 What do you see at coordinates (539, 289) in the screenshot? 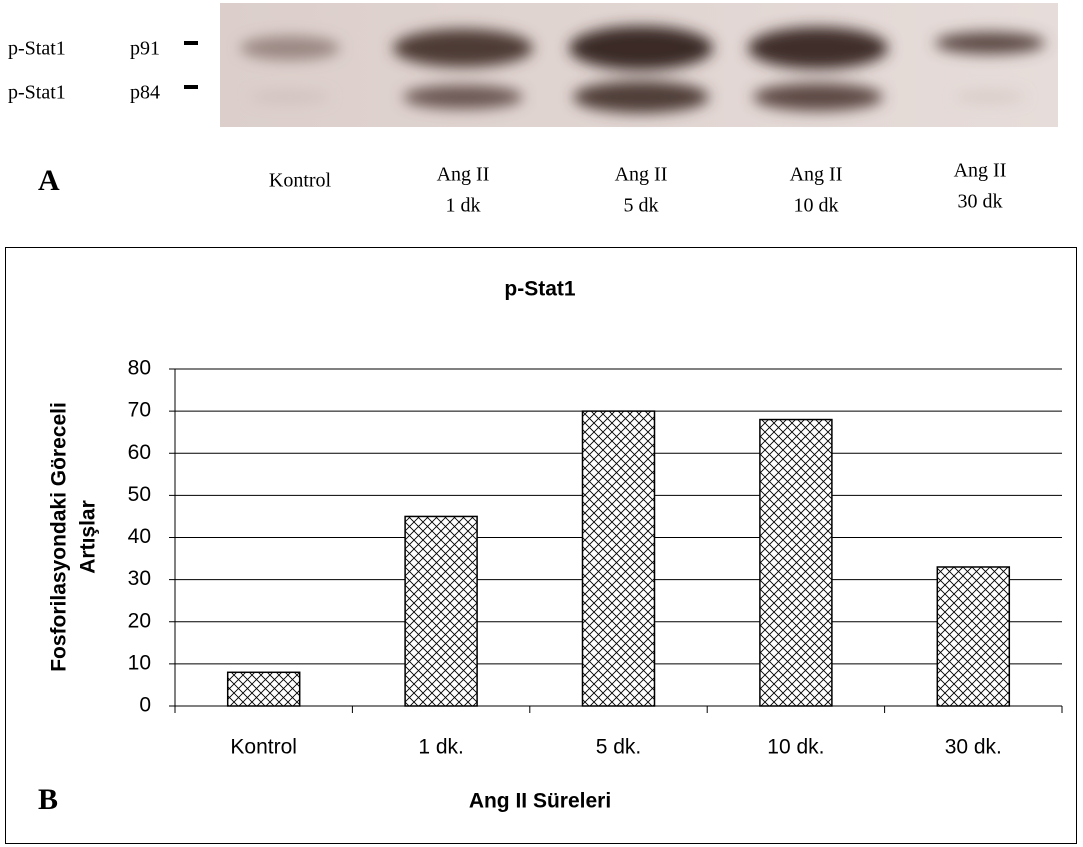
I see `chart-title: p-Stat1` at bounding box center [539, 289].